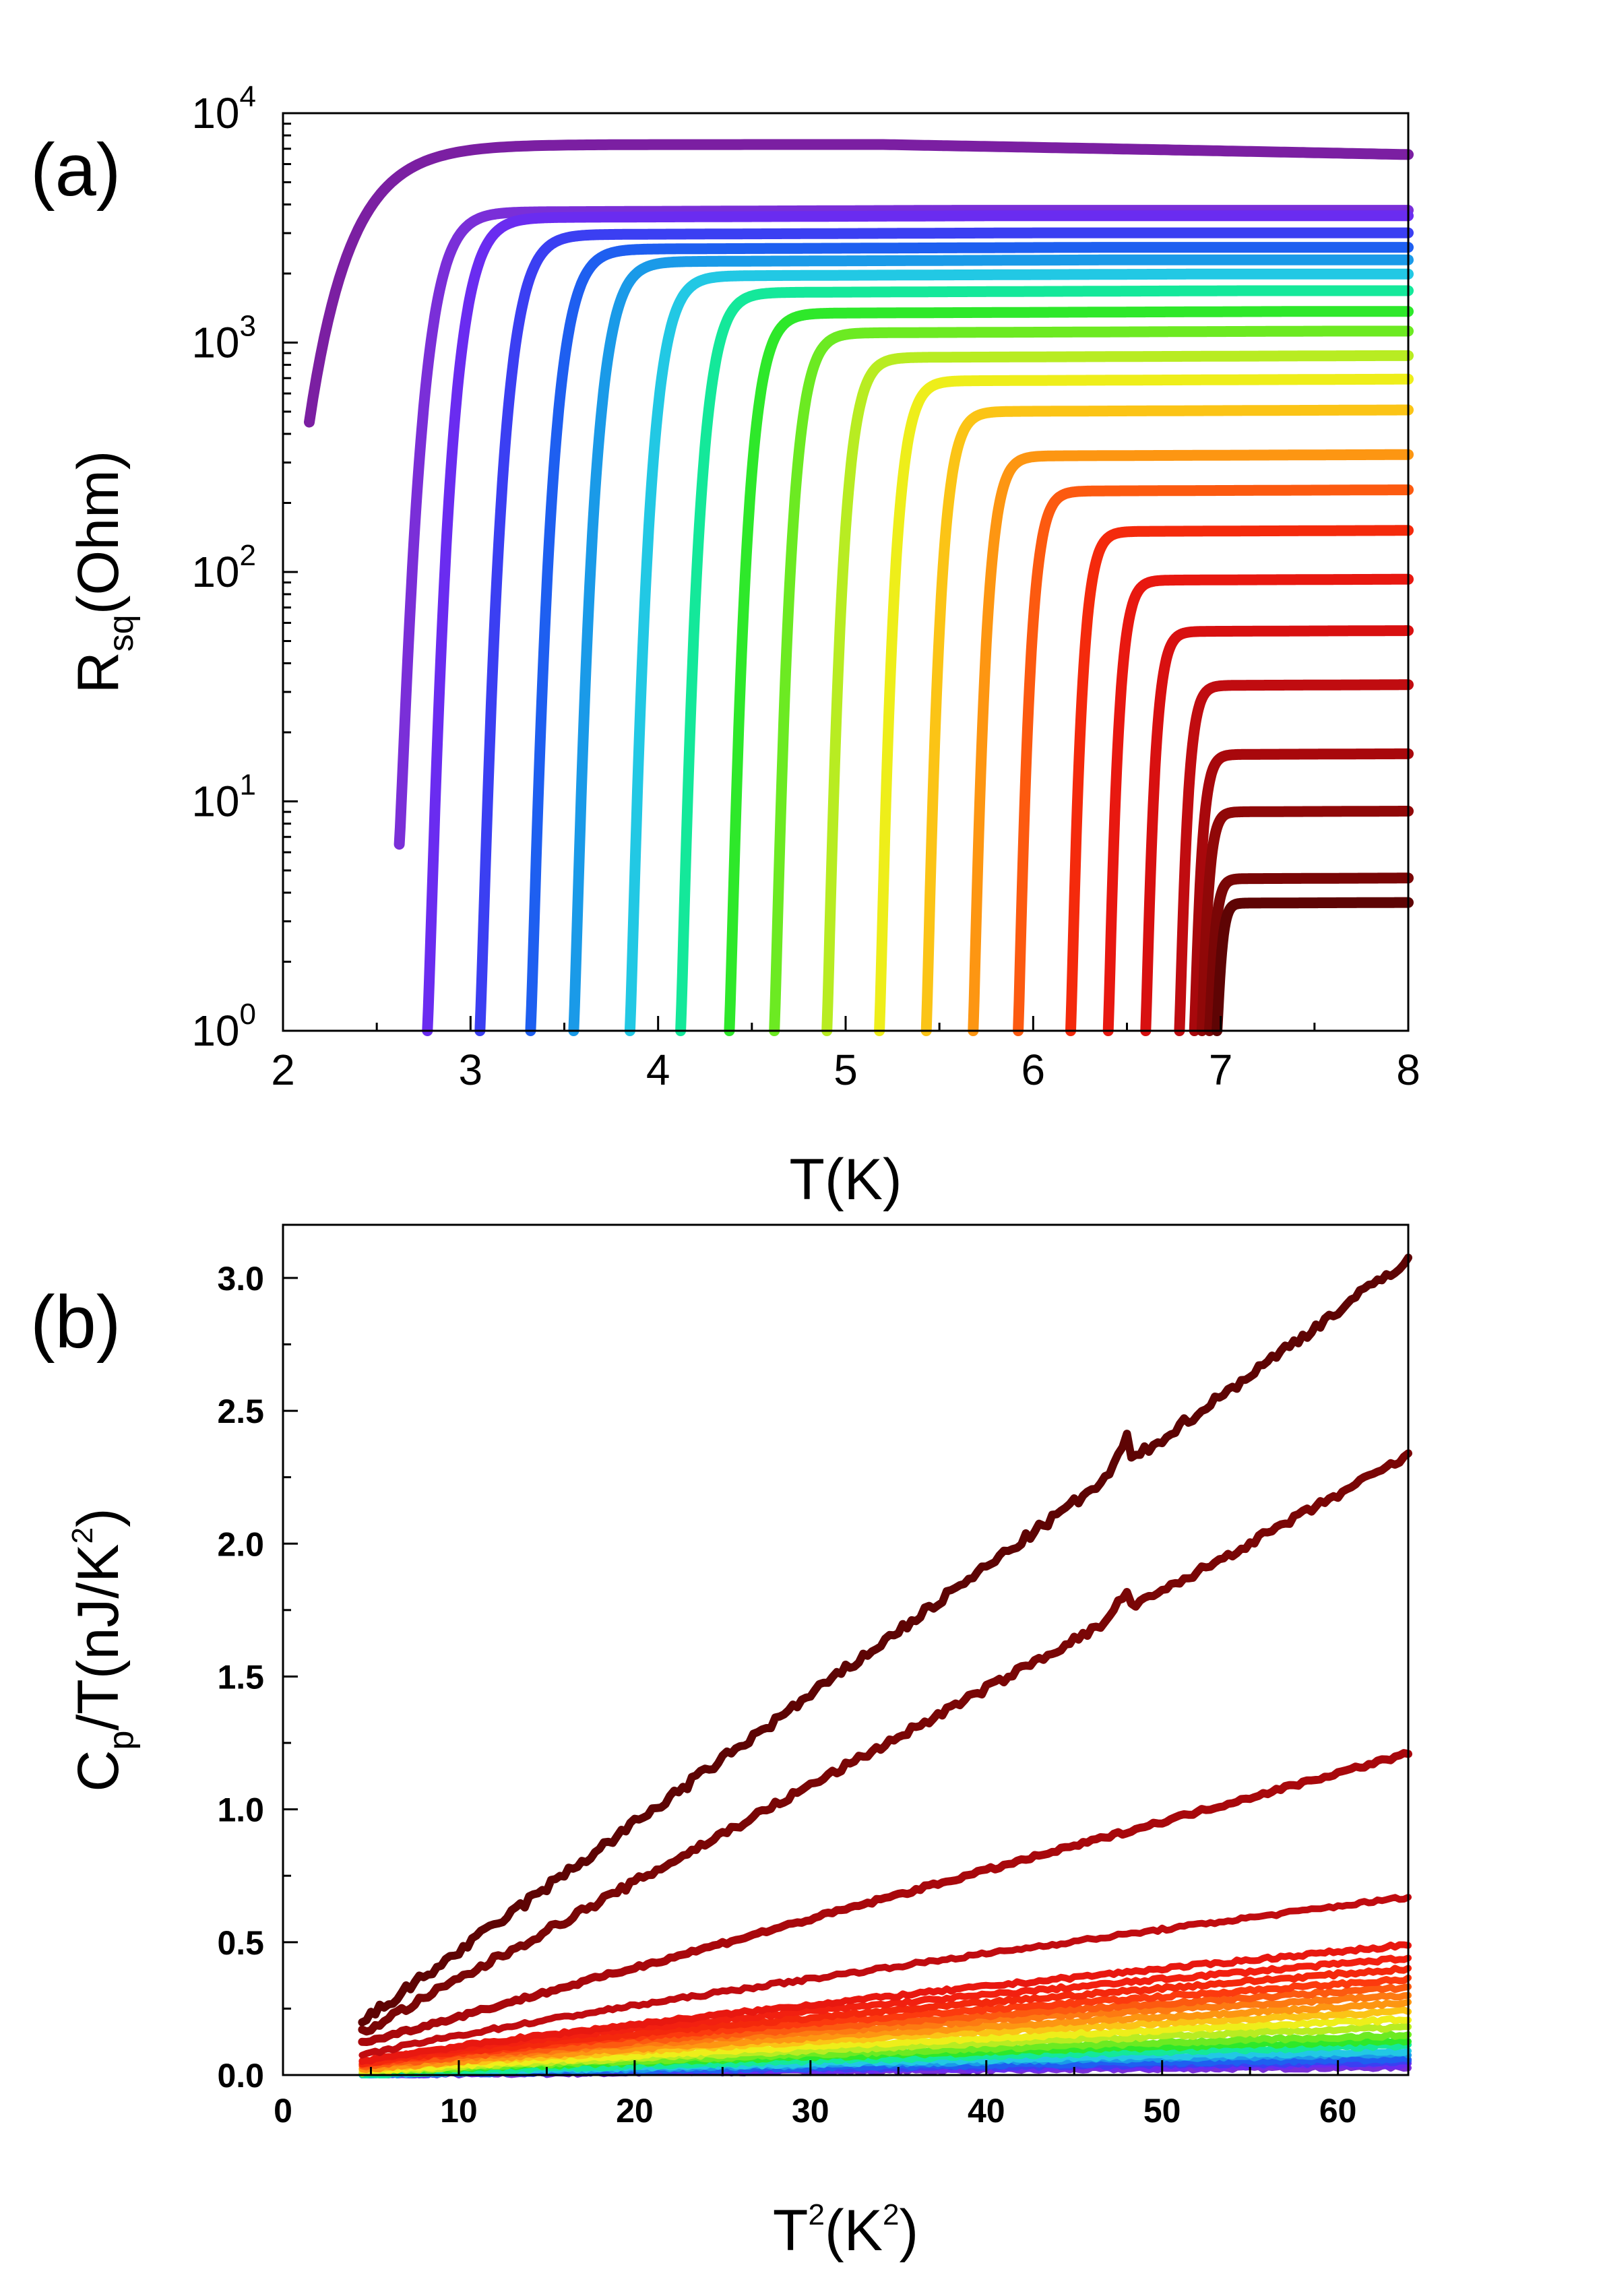 This screenshot has height=2296, width=1603. Describe the element at coordinates (459, 2111) in the screenshot. I see `panel-b-x-tick-label: 10` at that location.